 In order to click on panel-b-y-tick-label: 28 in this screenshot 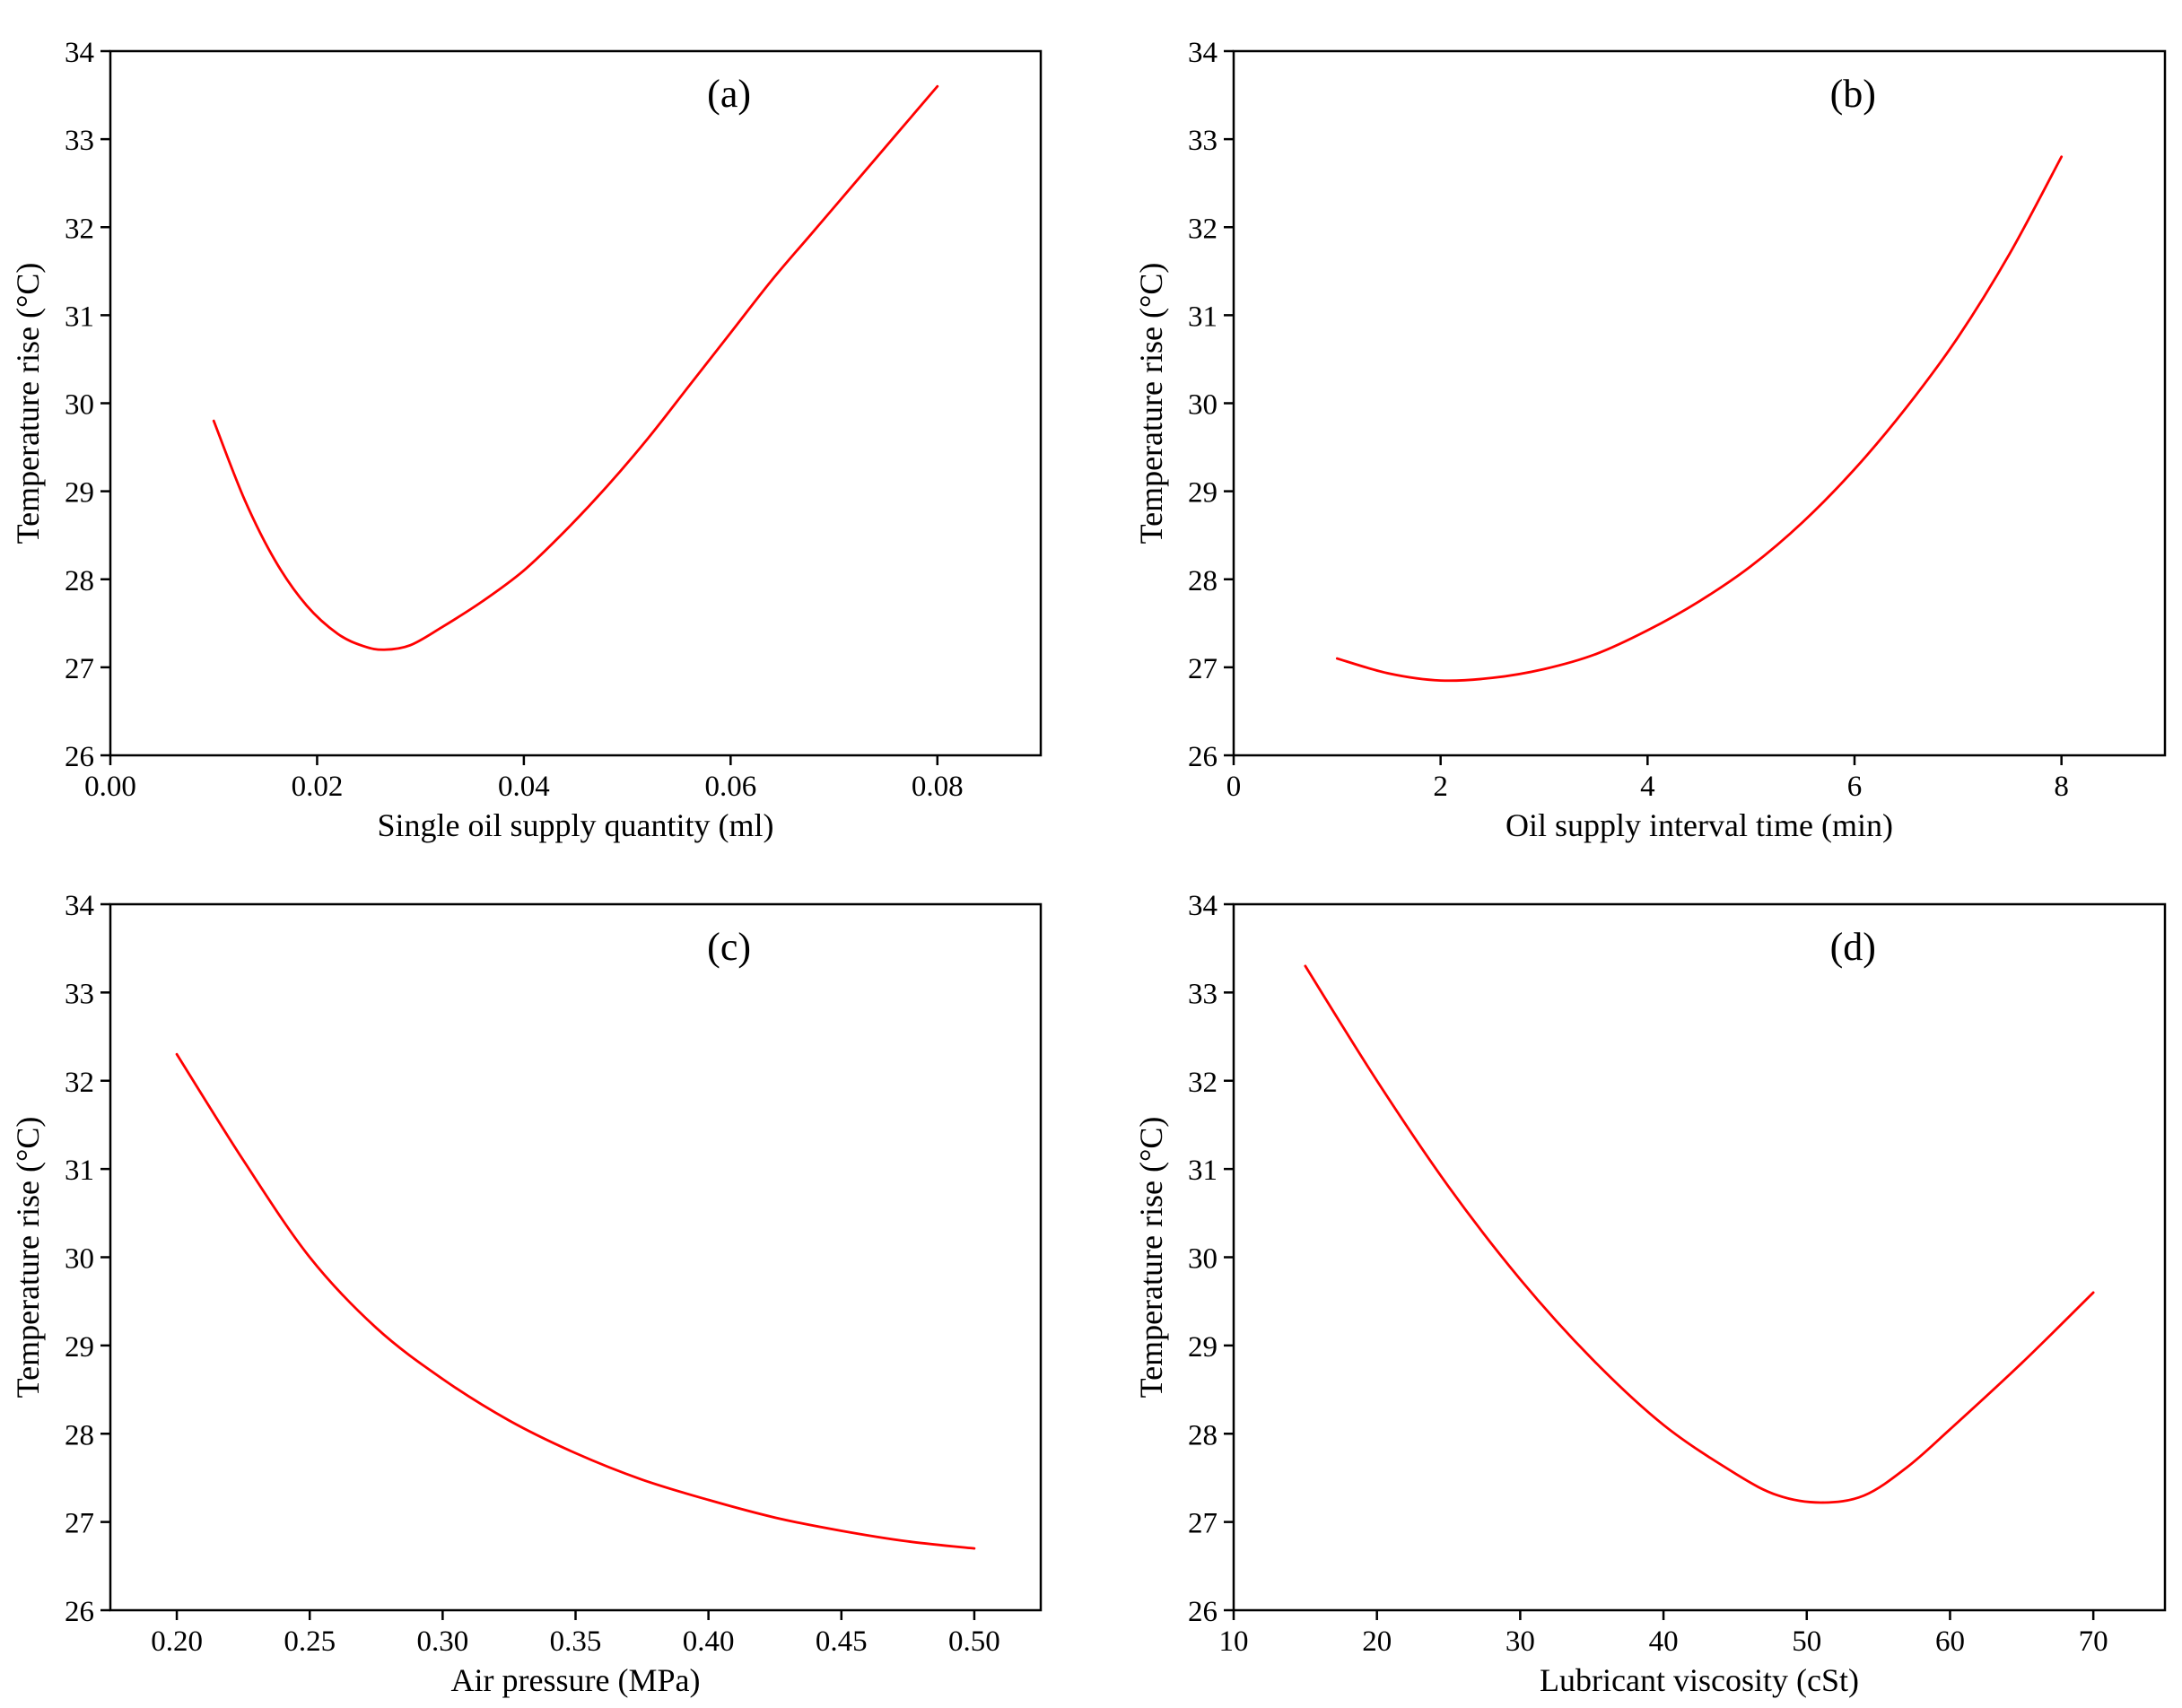, I will do `click(1203, 581)`.